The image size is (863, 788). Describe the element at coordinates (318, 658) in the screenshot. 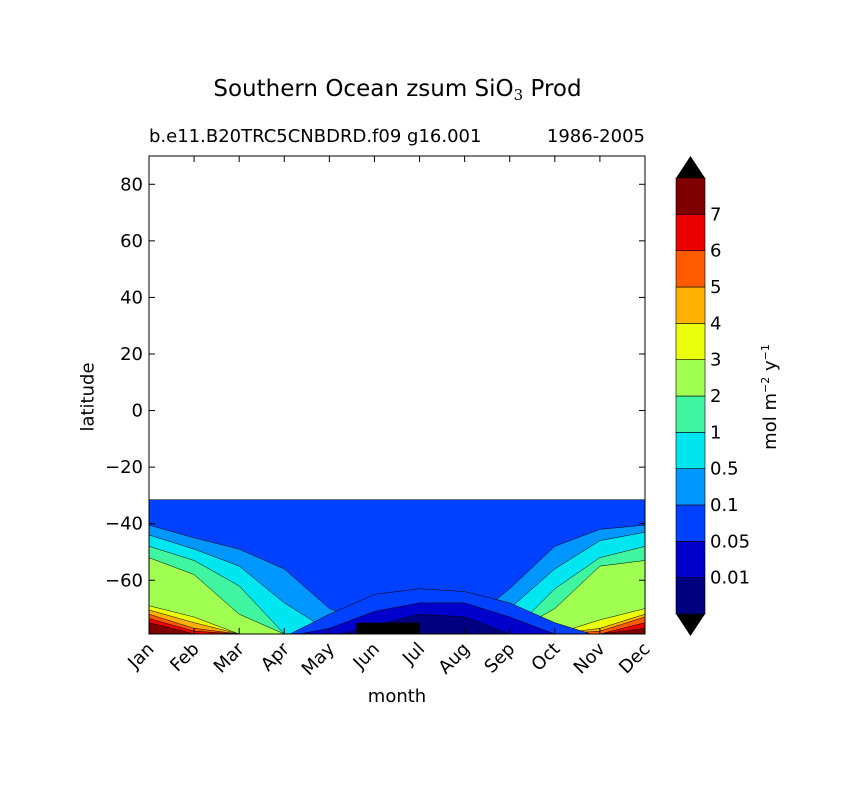

I see `x-tick-label: May` at that location.